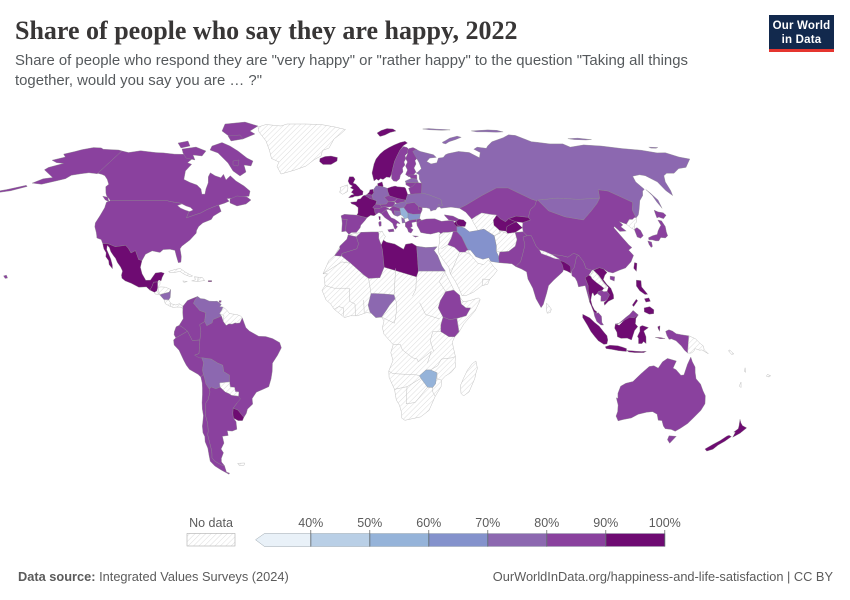 This screenshot has width=850, height=600. What do you see at coordinates (665, 523) in the screenshot?
I see `svg-text: 100%` at bounding box center [665, 523].